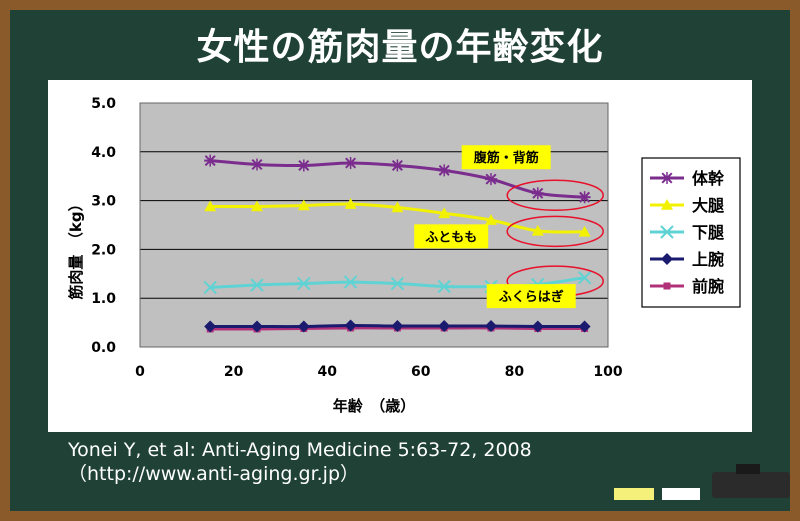  I want to click on svg-text: 上腕, so click(708, 259).